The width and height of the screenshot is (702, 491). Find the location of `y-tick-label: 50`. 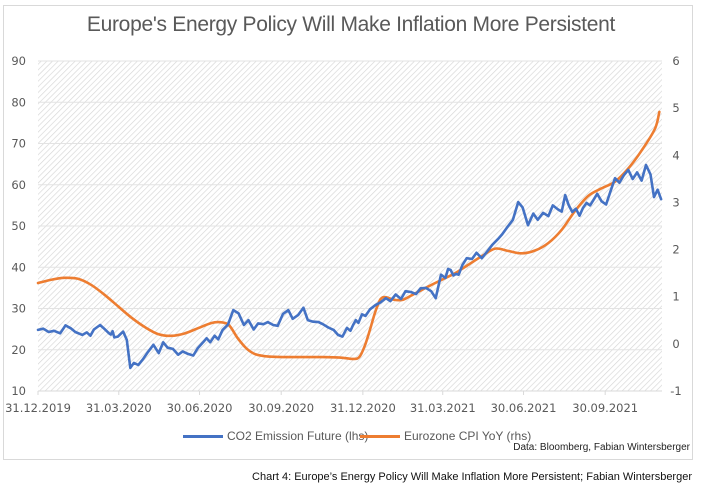

y-tick-label: 50 is located at coordinates (18, 226).